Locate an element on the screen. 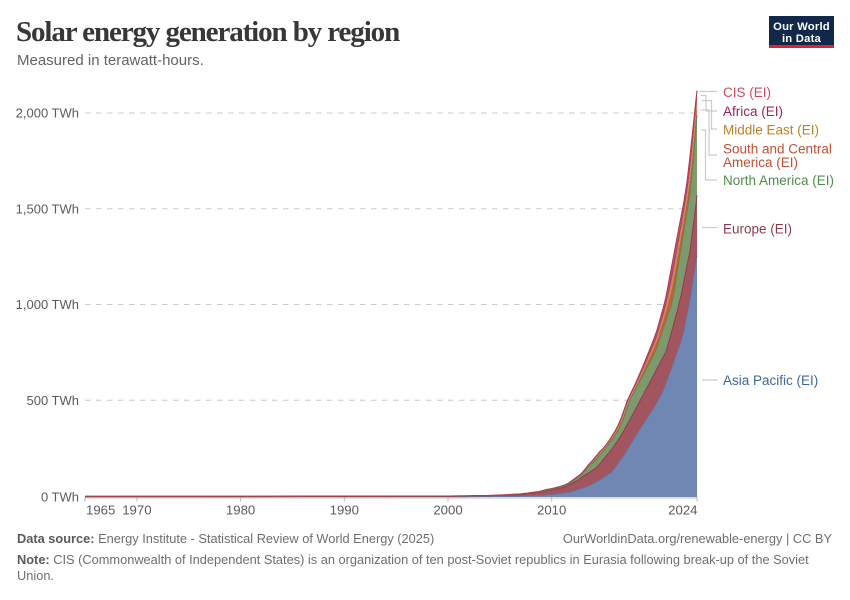 The width and height of the screenshot is (850, 600). svg-text: 1970 is located at coordinates (136, 510).